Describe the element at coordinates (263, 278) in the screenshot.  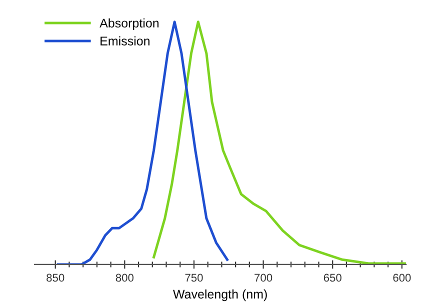
I see `x-tick-label: 700` at that location.